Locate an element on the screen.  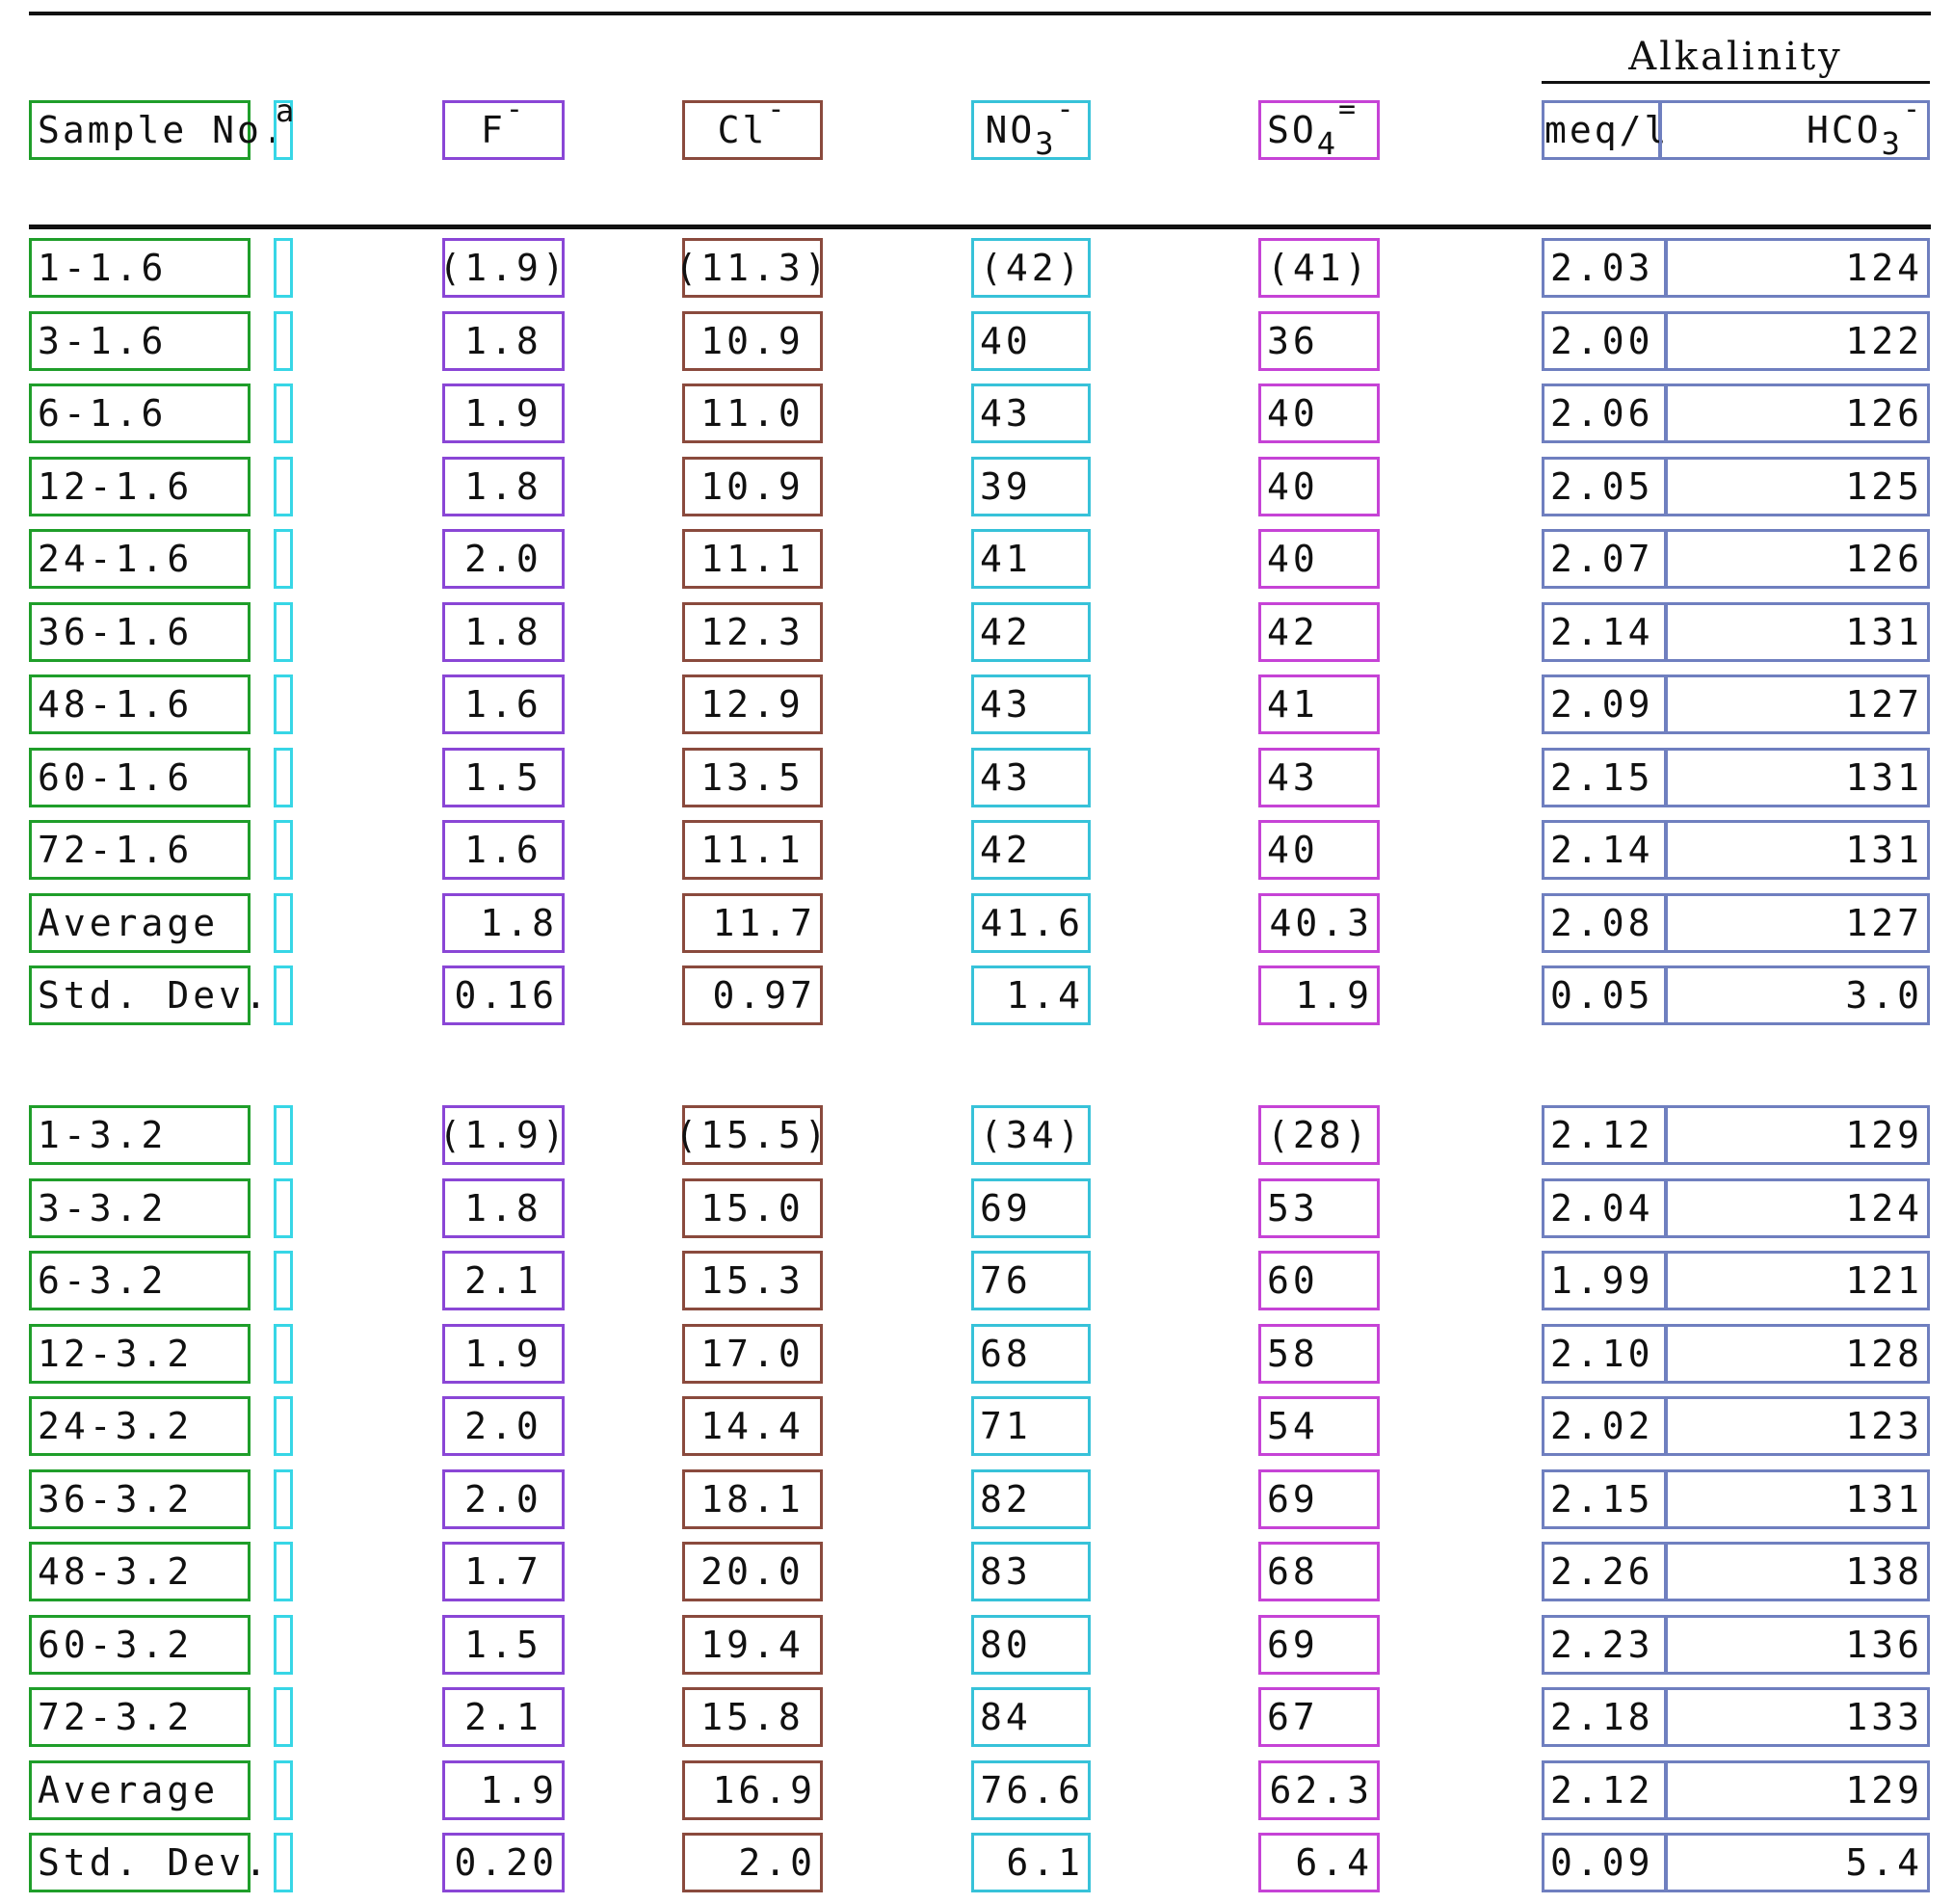
table-row-meq-value: 2.26 is located at coordinates (1602, 1571).